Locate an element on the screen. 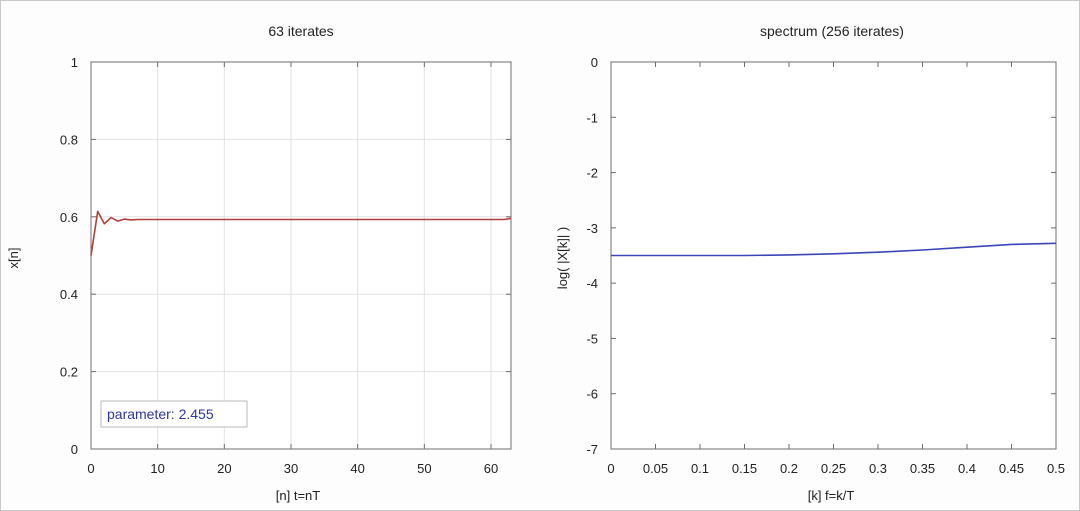 This screenshot has width=1080, height=511. x-tick-label: 0.4 is located at coordinates (967, 468).